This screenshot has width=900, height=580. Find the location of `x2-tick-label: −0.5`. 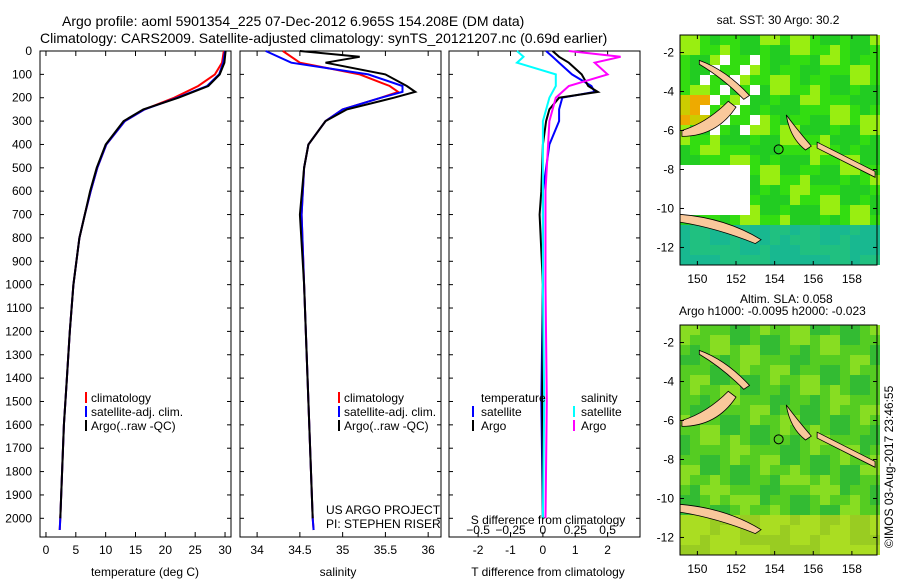

x2-tick-label: −0.5 is located at coordinates (478, 530).